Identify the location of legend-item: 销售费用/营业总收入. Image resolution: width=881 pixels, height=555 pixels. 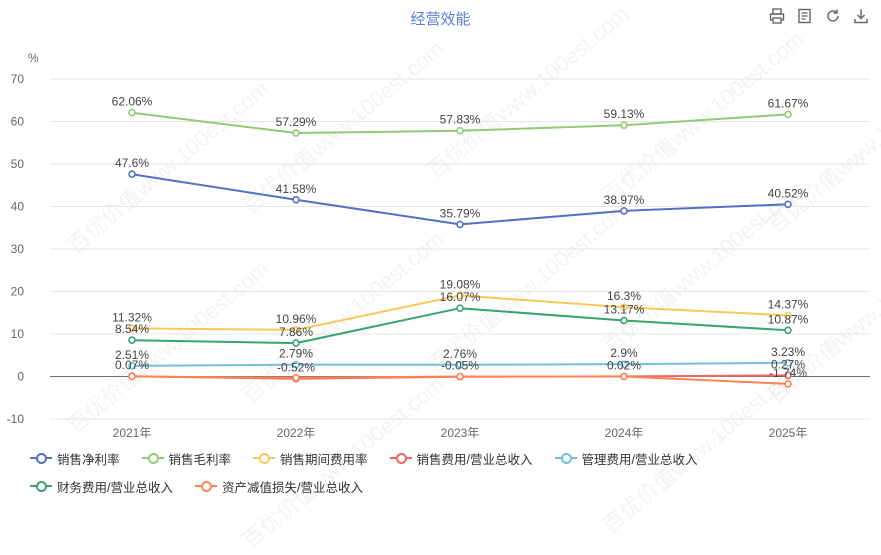
(461, 458).